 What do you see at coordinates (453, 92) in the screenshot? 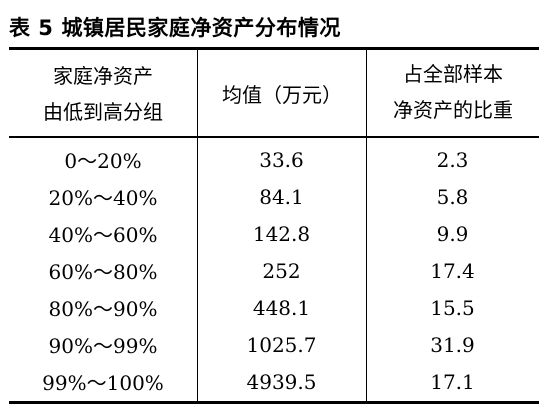
I see `header-share: 占全部样本 净资产的比重` at bounding box center [453, 92].